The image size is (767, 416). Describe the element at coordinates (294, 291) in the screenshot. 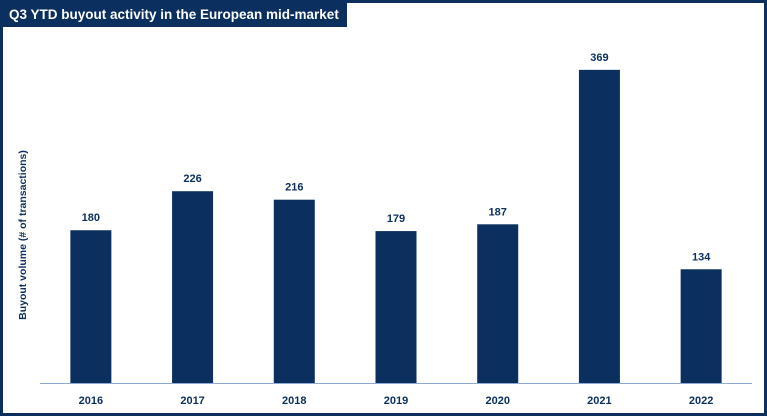

I see `bar-2018` at that location.